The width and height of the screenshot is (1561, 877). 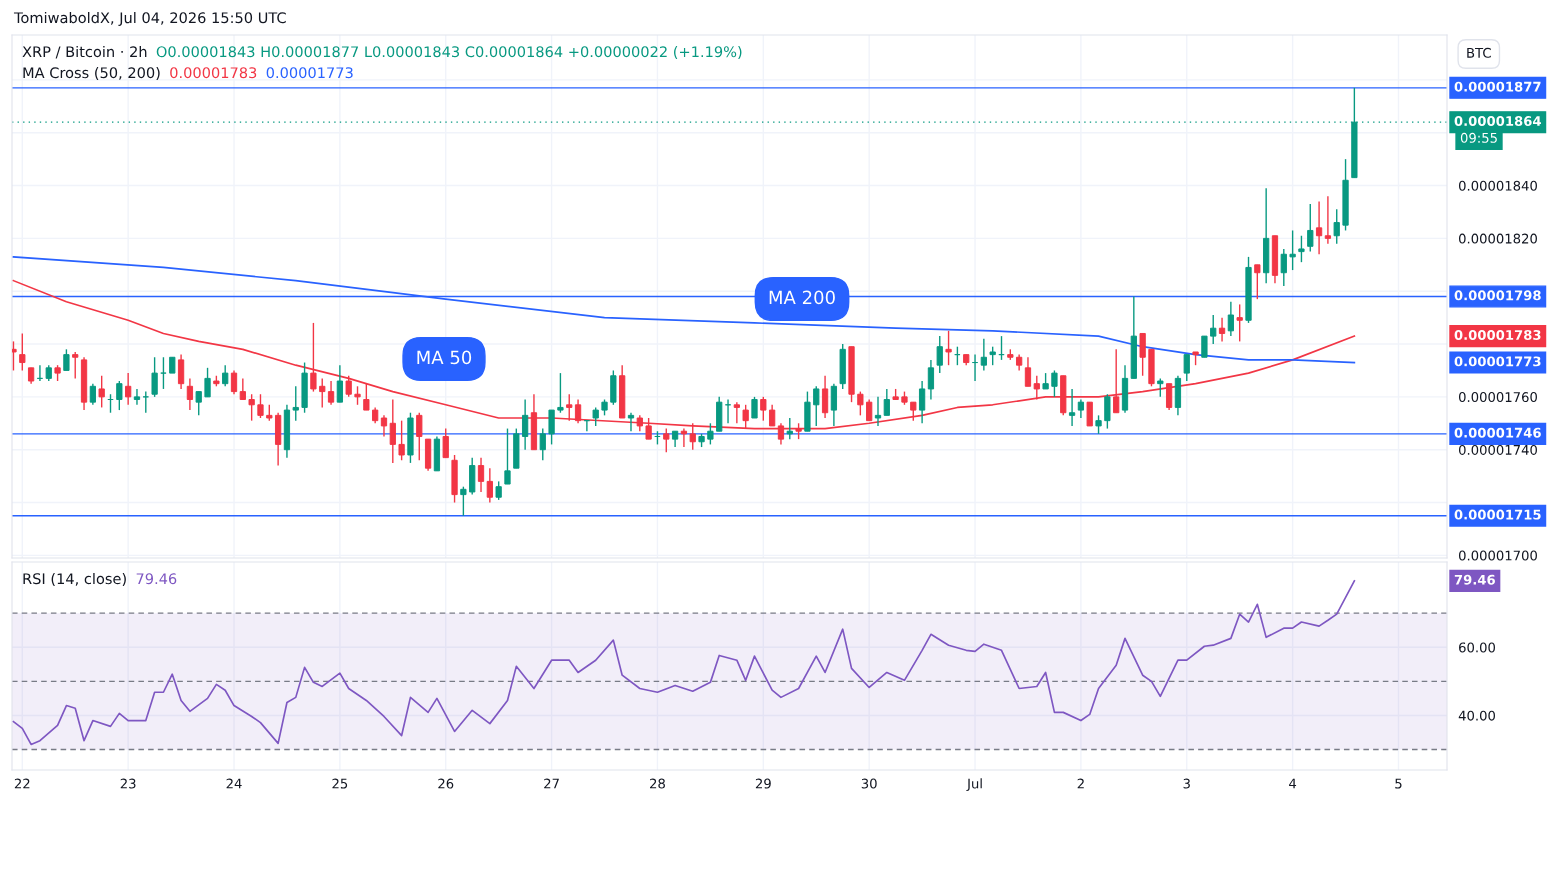 I want to click on text: 79.46, so click(x=1474, y=579).